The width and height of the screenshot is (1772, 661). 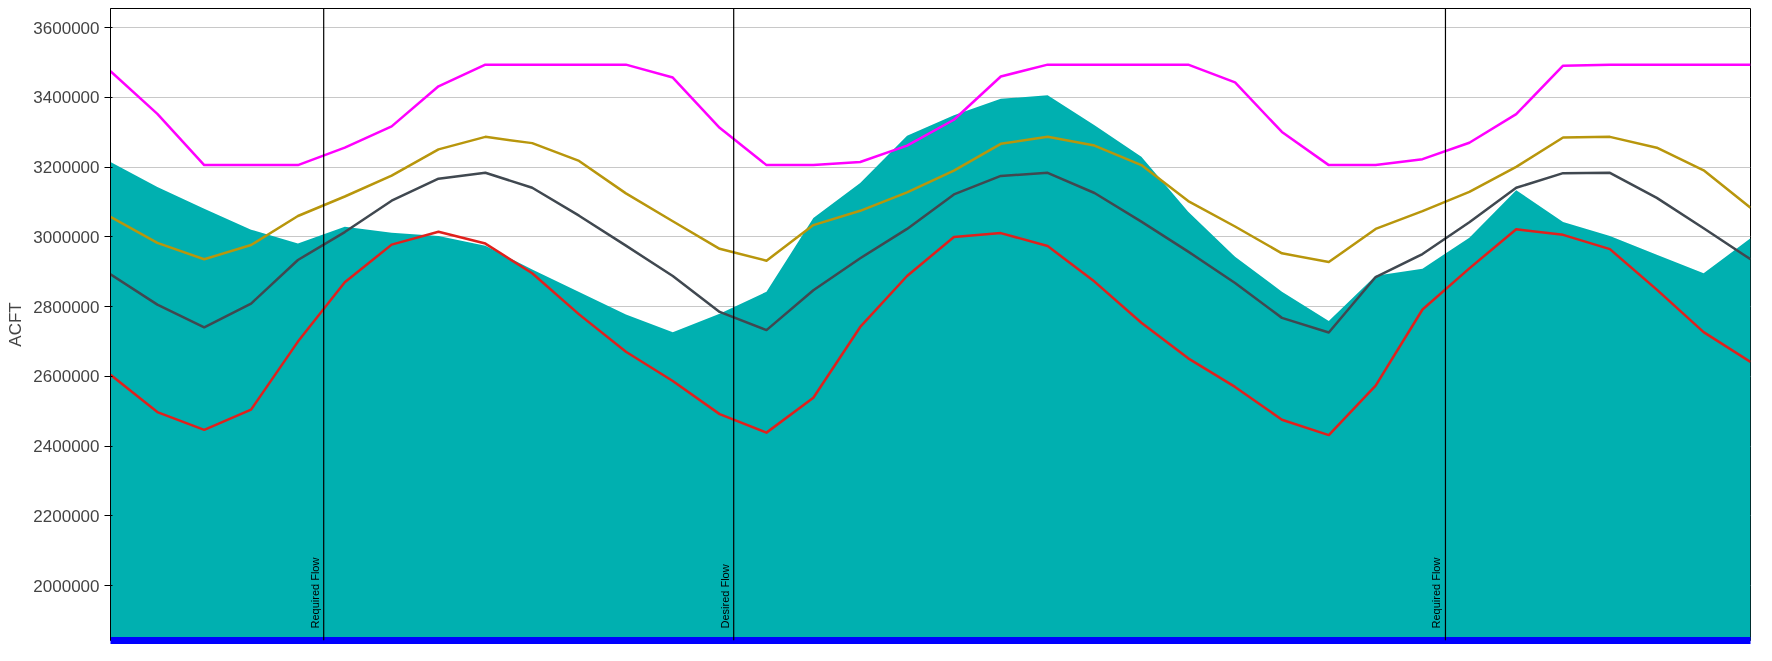 I want to click on y-tick-label: 2000000, so click(x=66, y=586).